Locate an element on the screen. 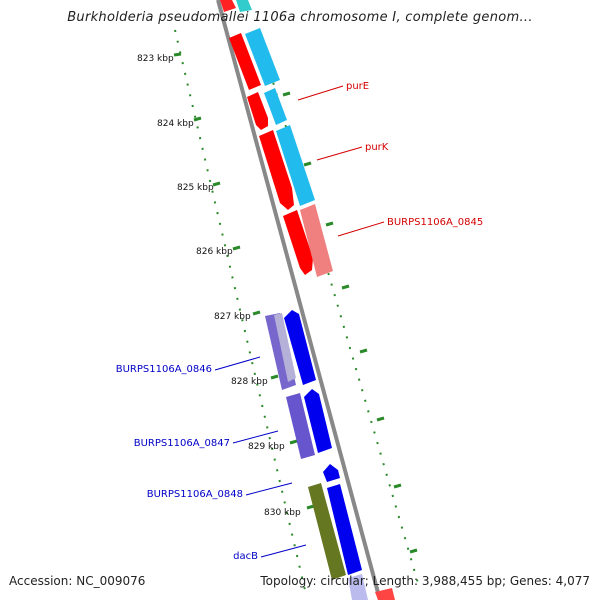  forward-genes is located at coordinates (276, 138).